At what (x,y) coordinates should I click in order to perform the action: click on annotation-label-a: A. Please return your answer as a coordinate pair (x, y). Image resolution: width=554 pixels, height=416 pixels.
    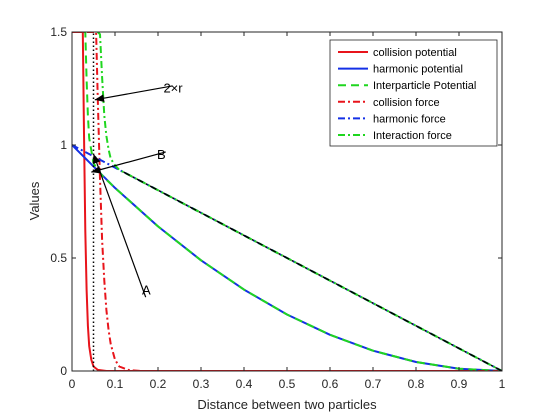
    Looking at the image, I should click on (146, 290).